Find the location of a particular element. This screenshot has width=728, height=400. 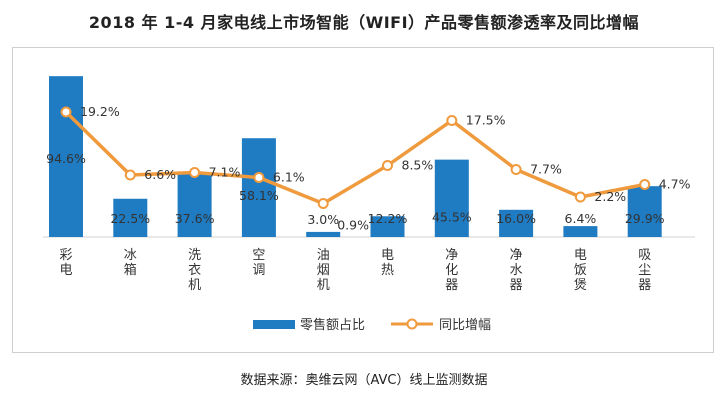

category-label-6-char-2: 热 is located at coordinates (387, 270).